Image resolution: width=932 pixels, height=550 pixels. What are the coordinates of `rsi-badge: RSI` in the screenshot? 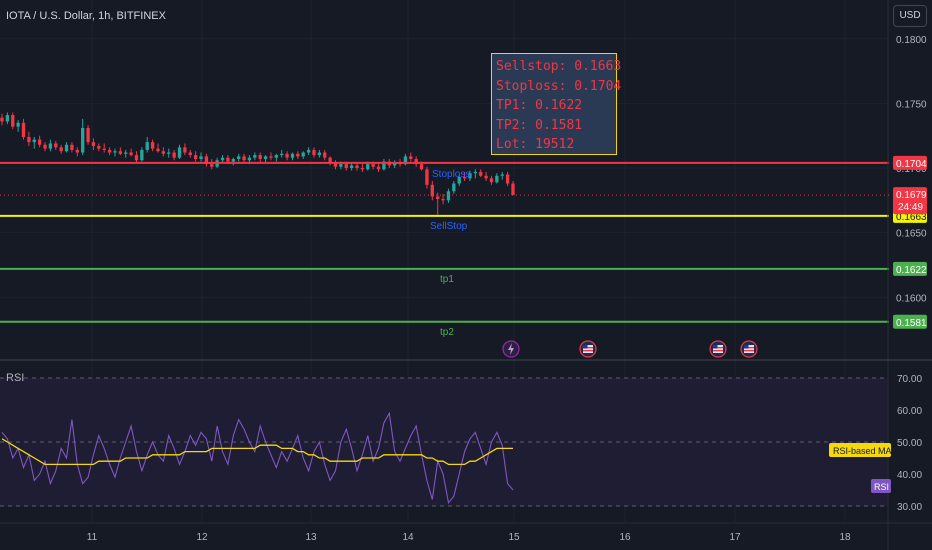 It's located at (881, 486).